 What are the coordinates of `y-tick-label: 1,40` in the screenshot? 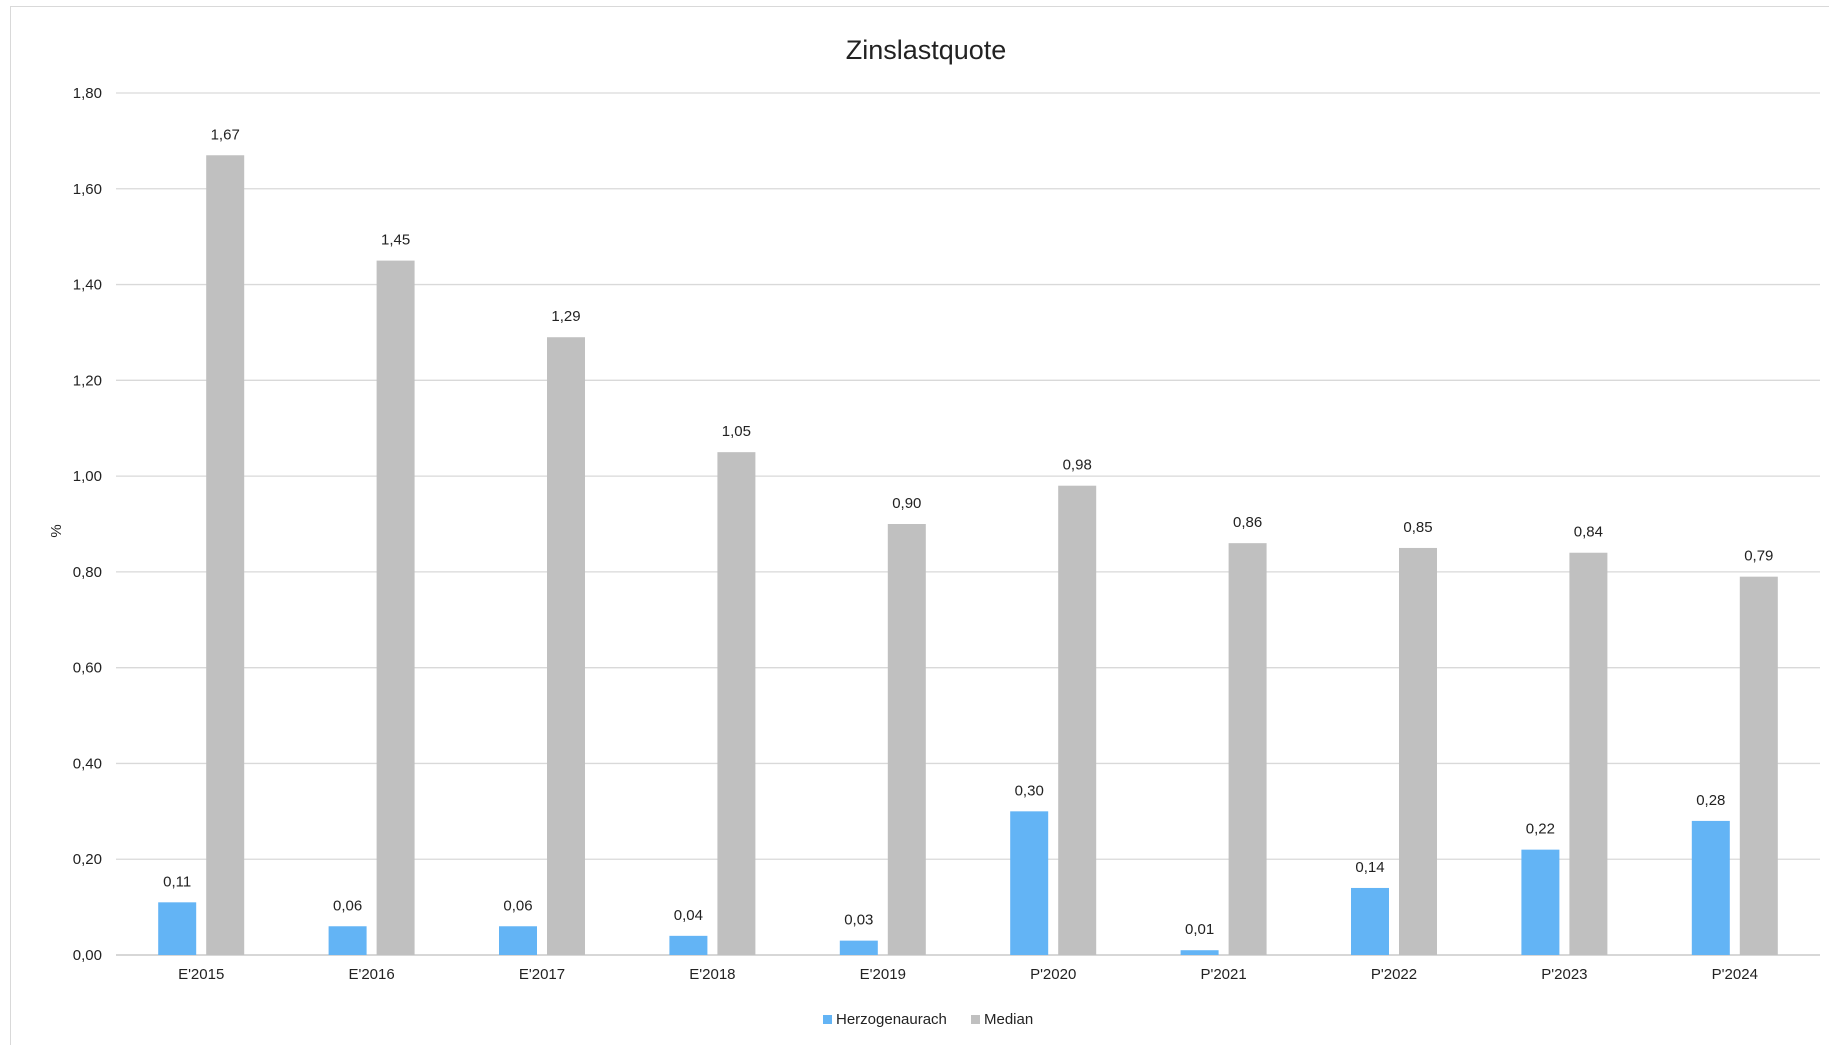 It's located at (87, 285).